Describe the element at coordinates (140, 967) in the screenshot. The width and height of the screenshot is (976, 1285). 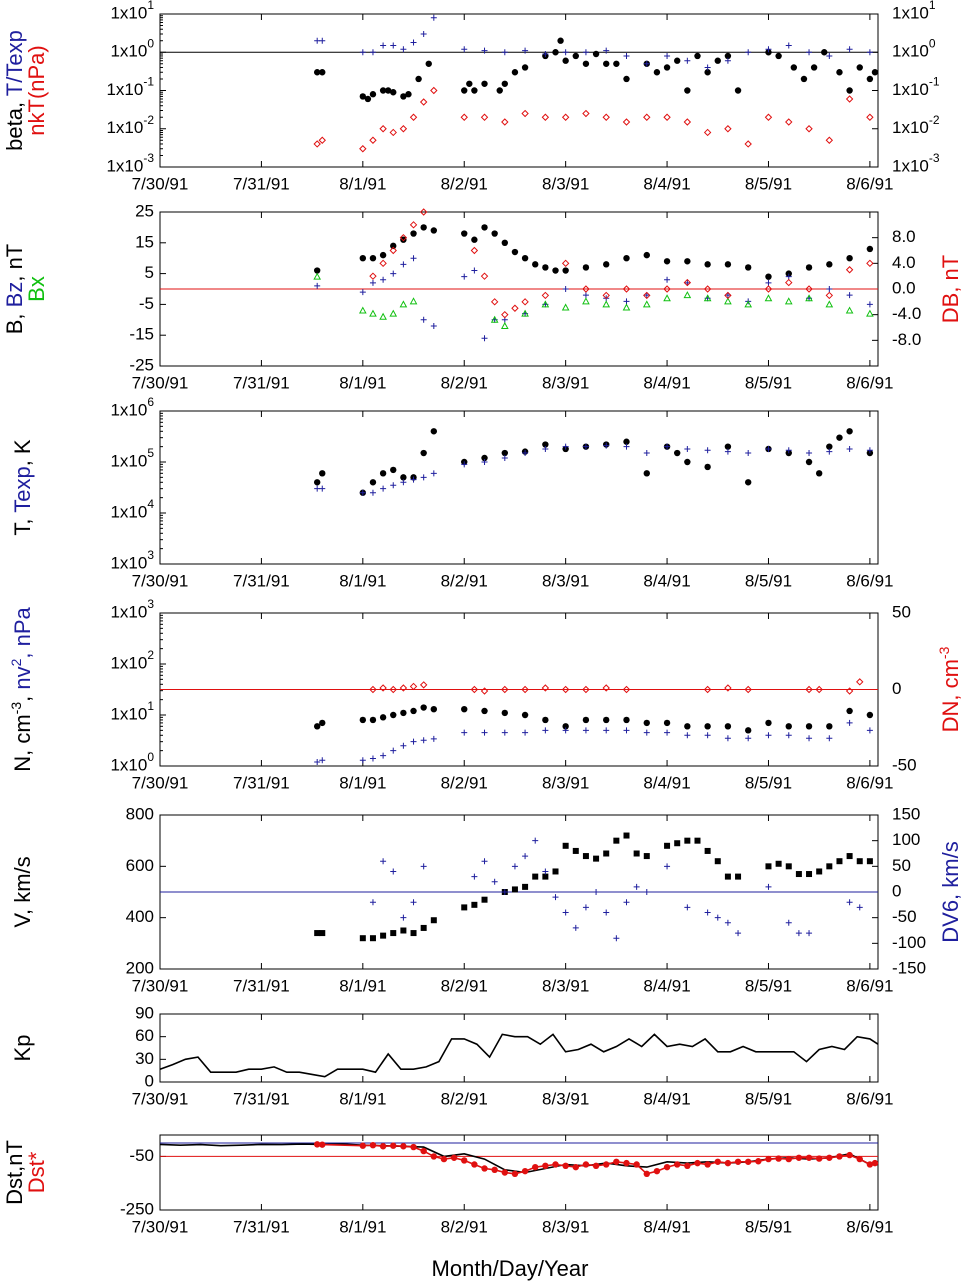
I see `y-tick-label: 200` at that location.